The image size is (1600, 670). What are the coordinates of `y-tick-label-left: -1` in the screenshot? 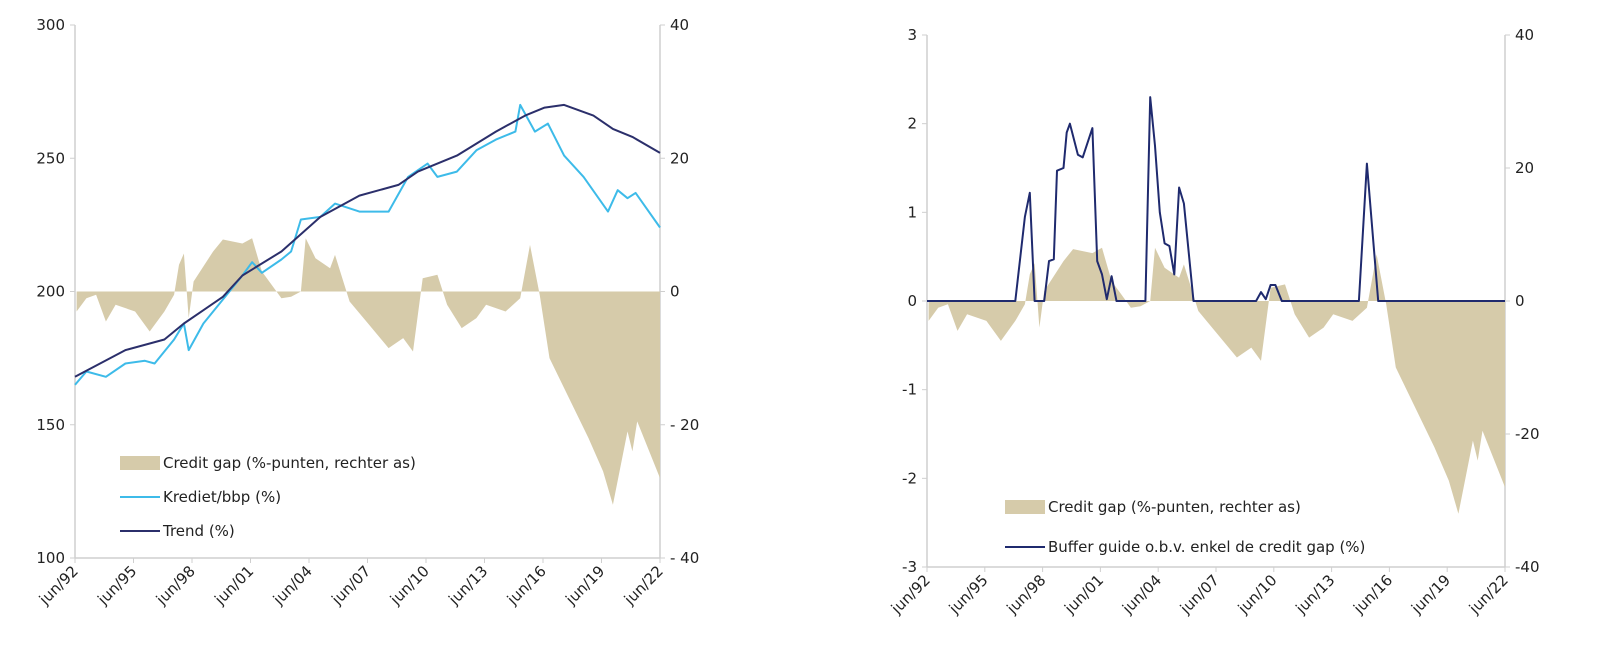 It's located at (909, 390).